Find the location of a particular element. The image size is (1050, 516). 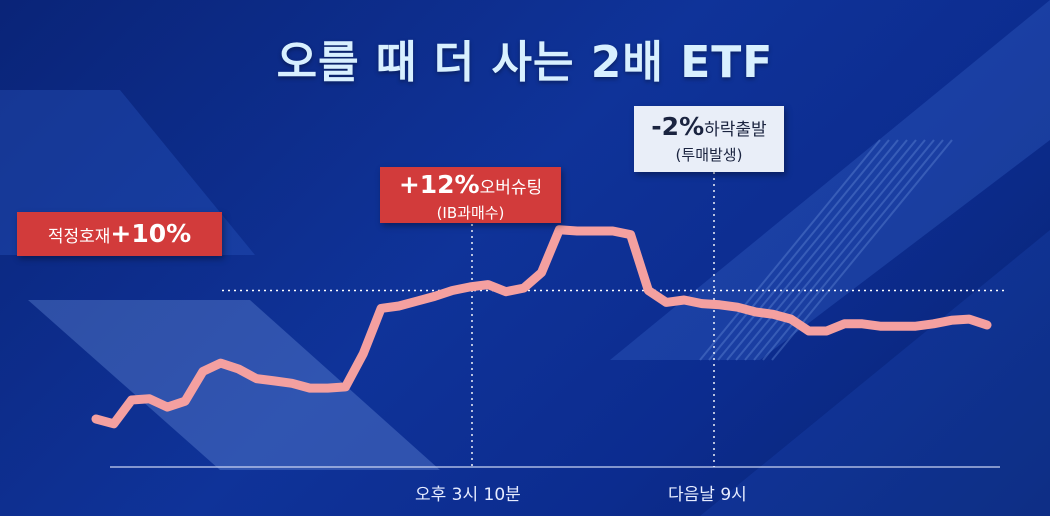

chart-title: 오를 때 더 사는 2배 ETF is located at coordinates (525, 62).